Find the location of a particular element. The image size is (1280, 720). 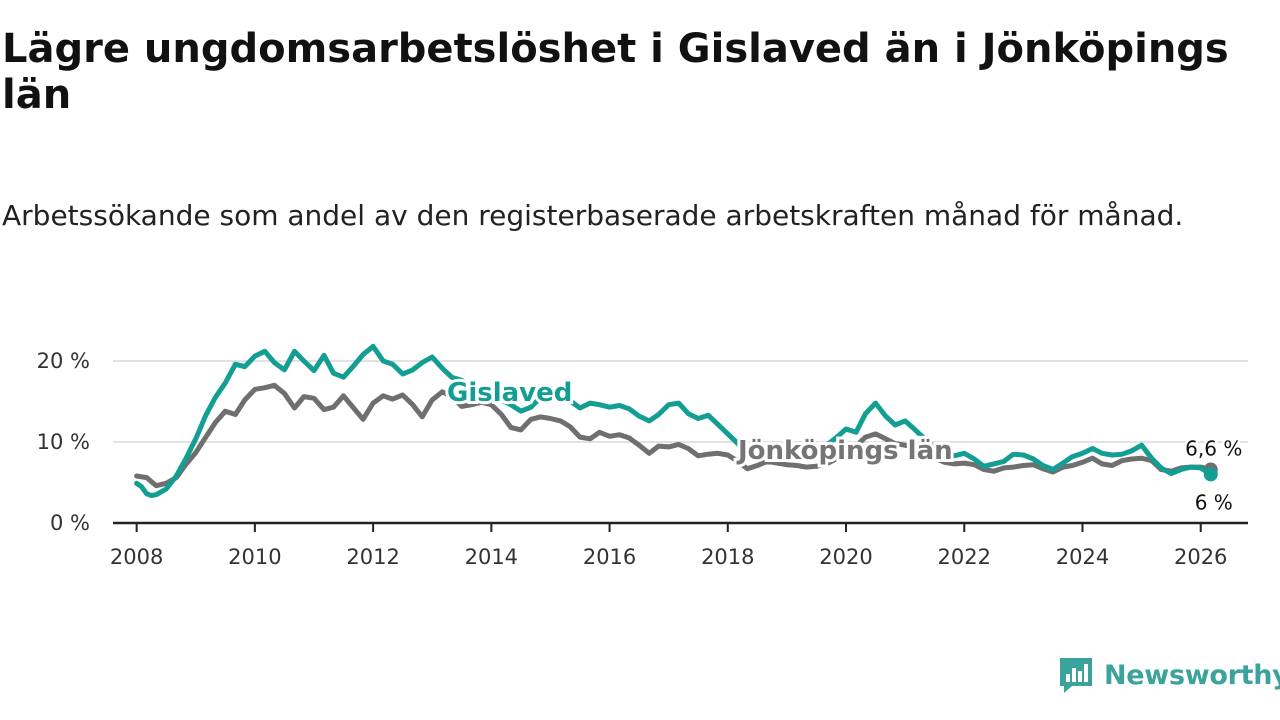

x-tick-label: 2014 is located at coordinates (491, 557).